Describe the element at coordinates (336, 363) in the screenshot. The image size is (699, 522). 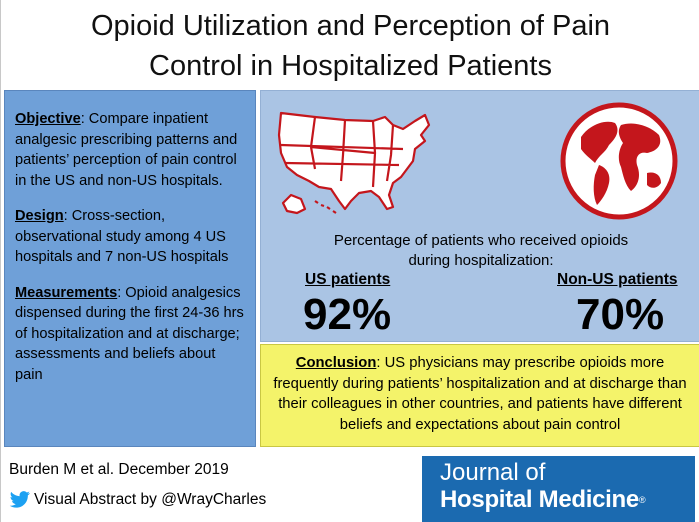
I see `conclusion-heading: Conclusion` at that location.